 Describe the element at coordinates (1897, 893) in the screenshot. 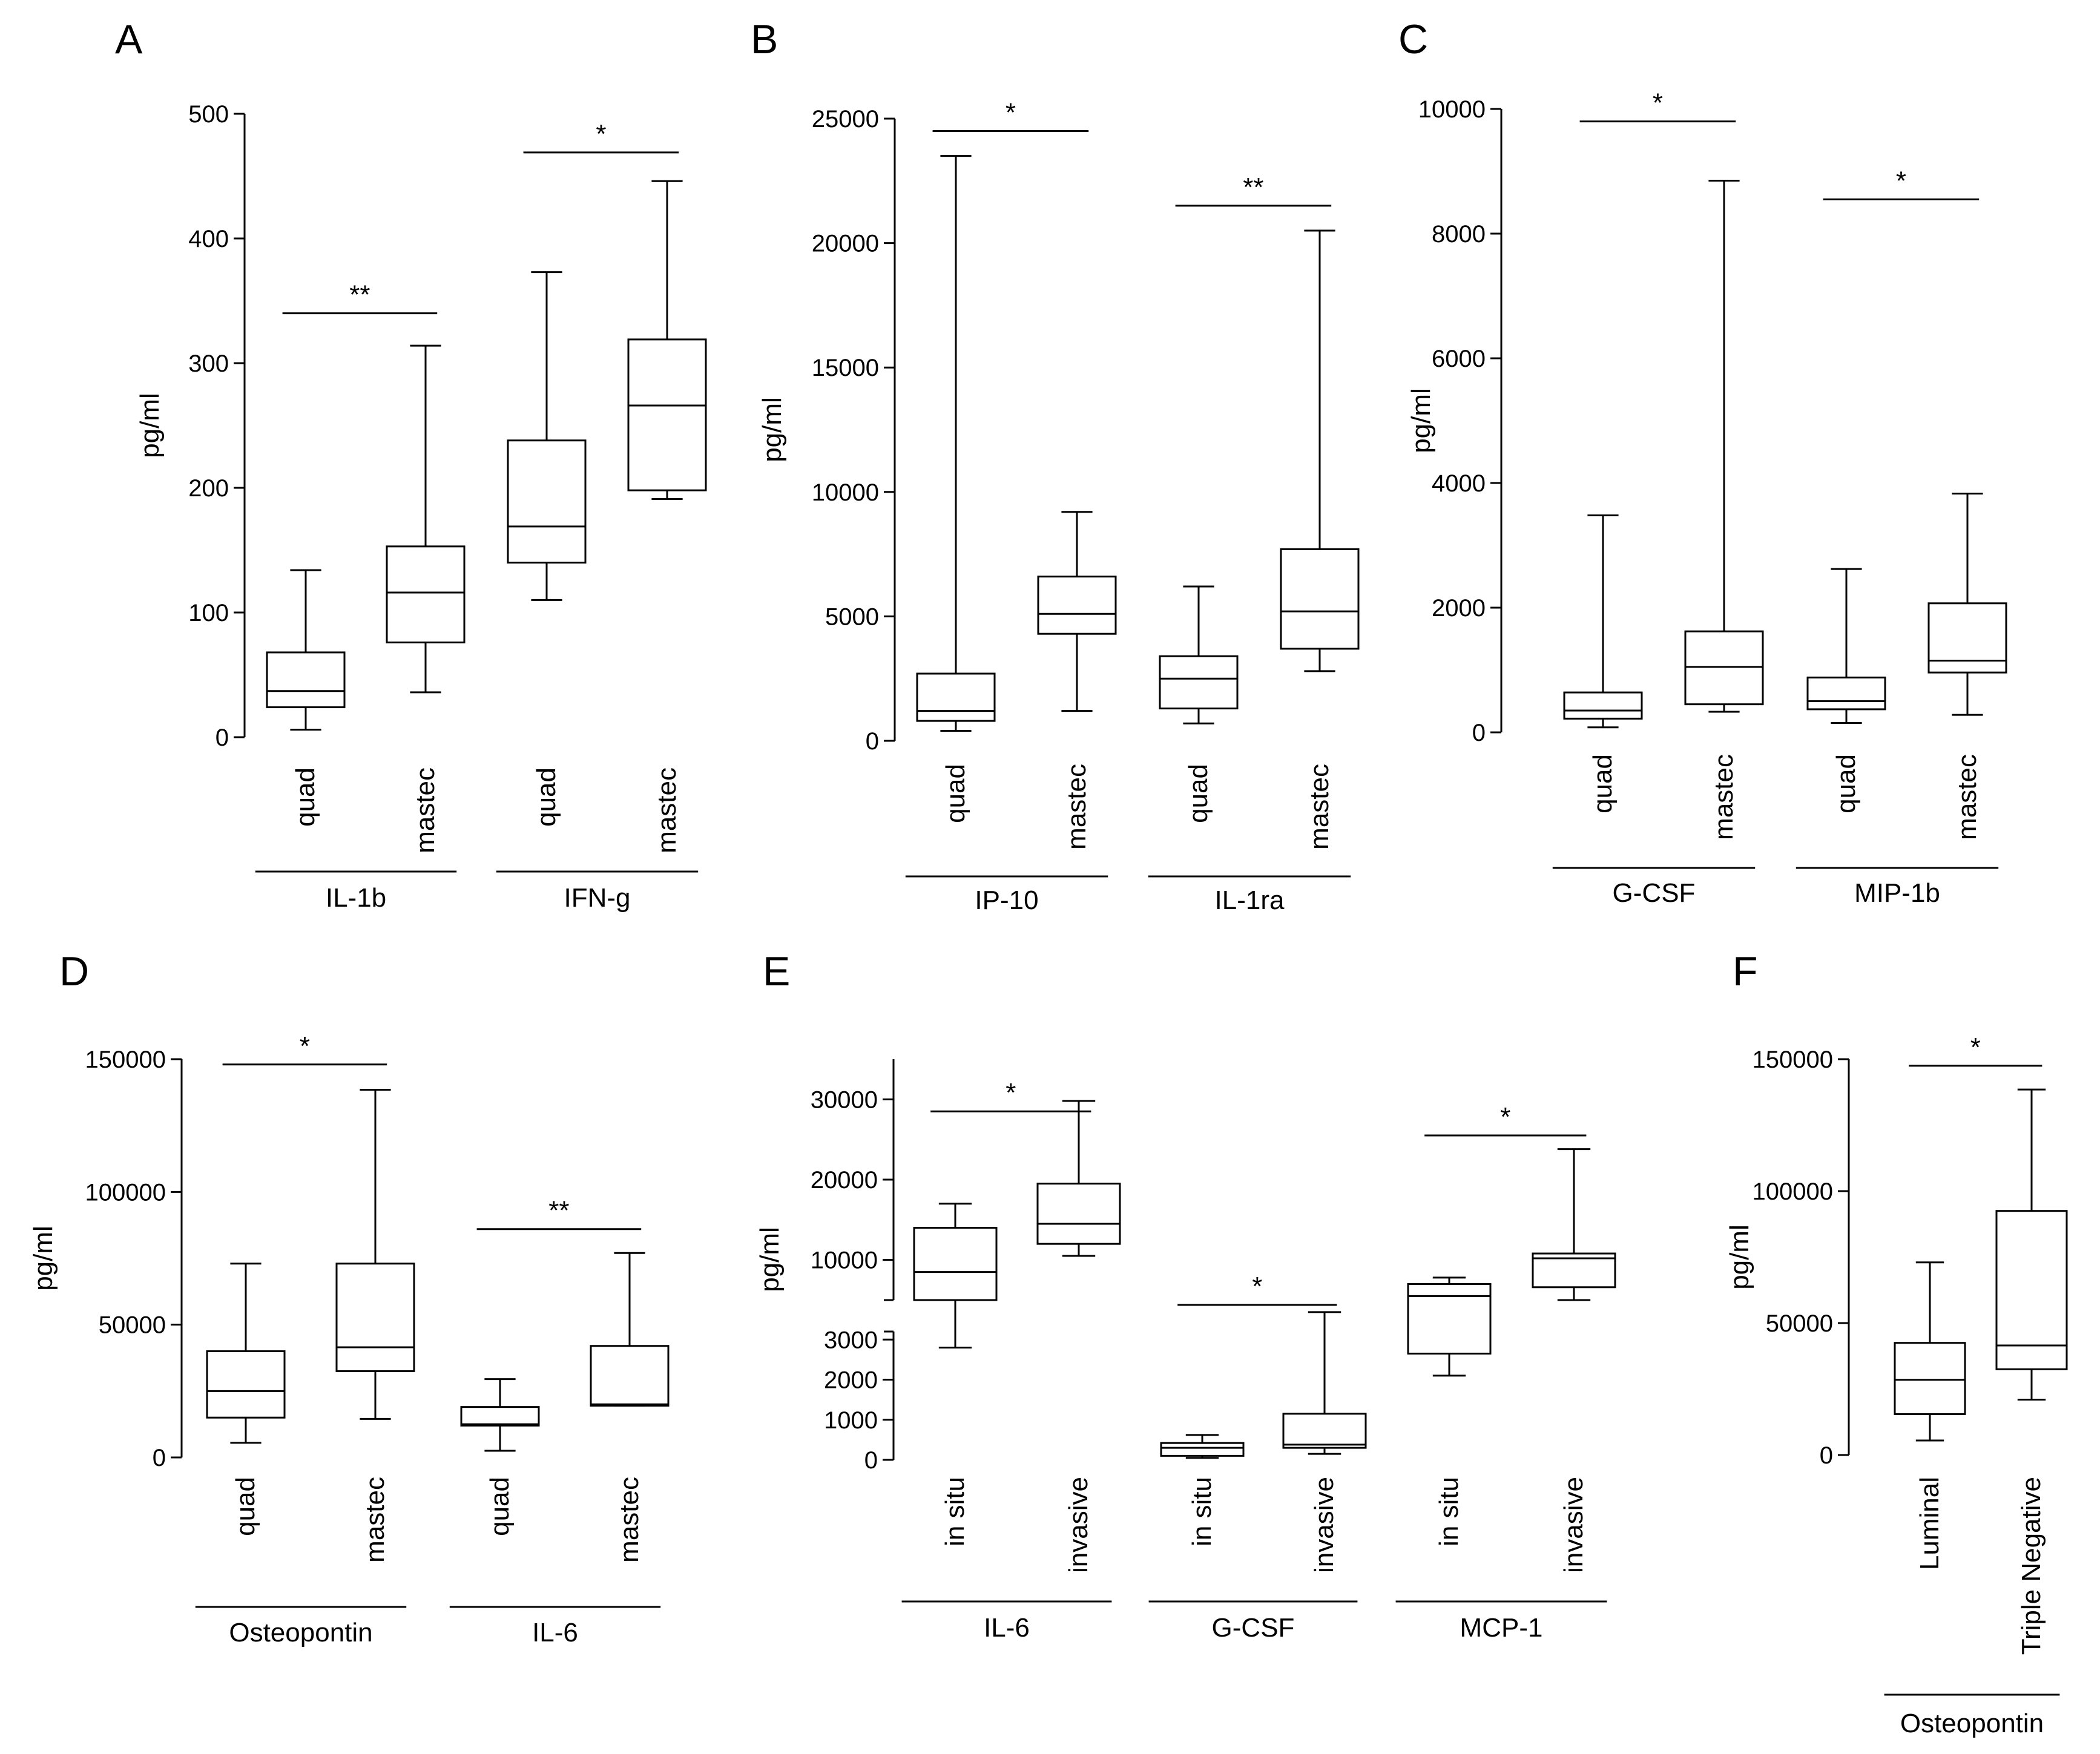

I see `group-label: MIP-1b` at that location.